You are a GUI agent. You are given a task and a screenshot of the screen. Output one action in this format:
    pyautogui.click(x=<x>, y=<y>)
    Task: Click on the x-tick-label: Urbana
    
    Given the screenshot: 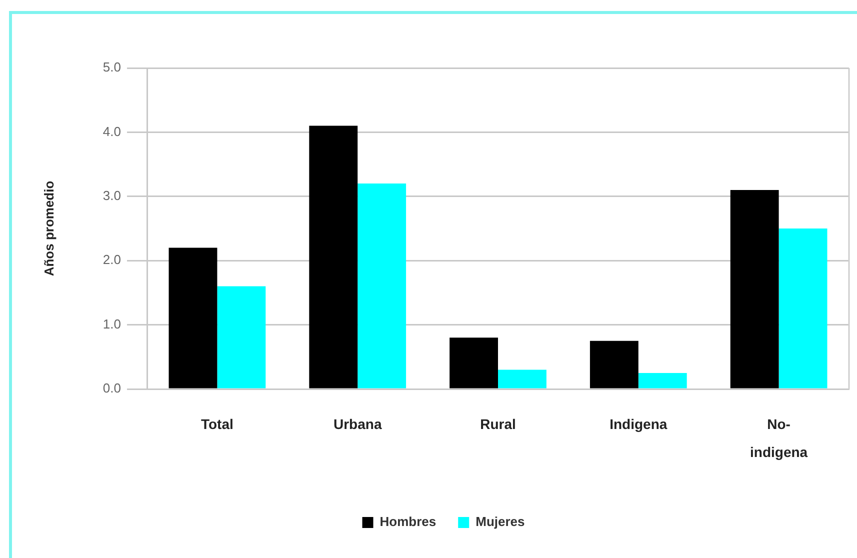 What is the action you would take?
    pyautogui.click(x=357, y=424)
    